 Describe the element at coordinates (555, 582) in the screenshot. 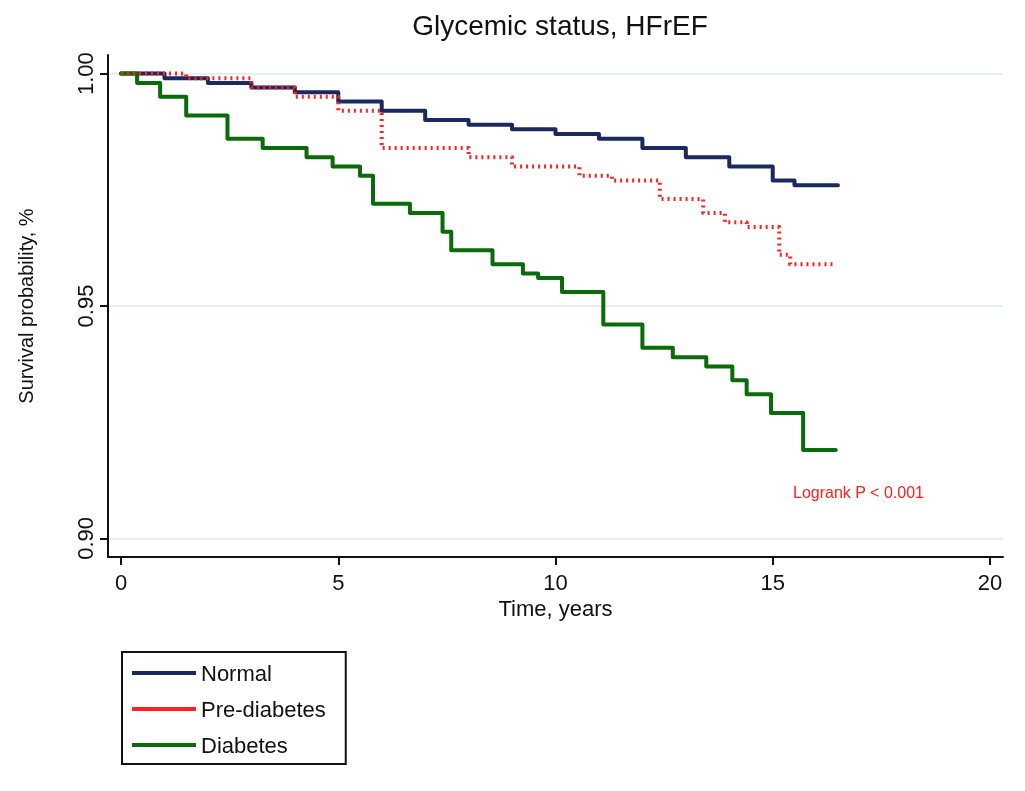

I see `x-tick-label: 10` at that location.